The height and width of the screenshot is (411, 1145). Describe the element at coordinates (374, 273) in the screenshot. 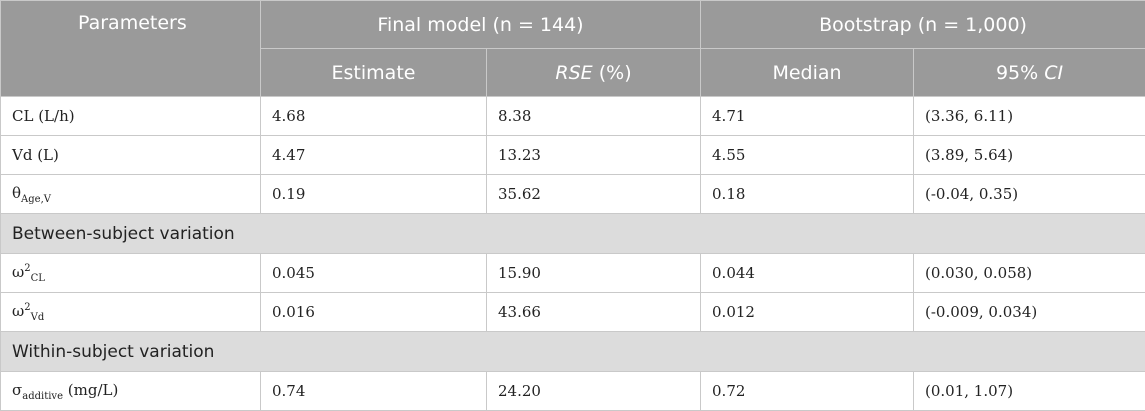

I see `estimate-cell: 0.045` at that location.